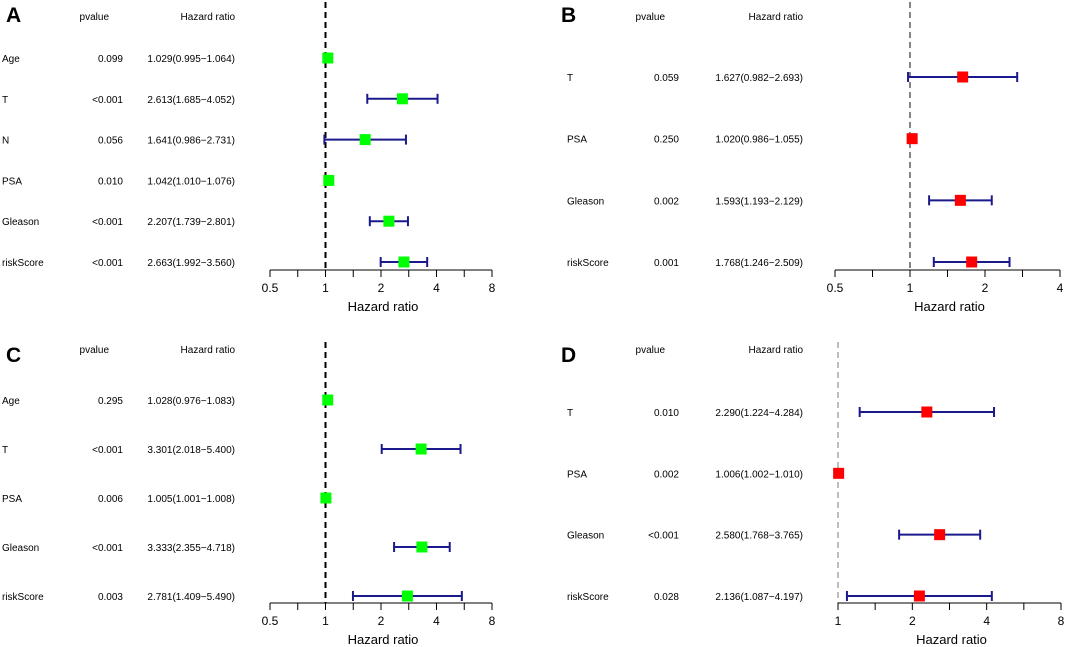 The width and height of the screenshot is (1065, 647). Describe the element at coordinates (110, 597) in the screenshot. I see `pvalue-cell: 0.003` at that location.